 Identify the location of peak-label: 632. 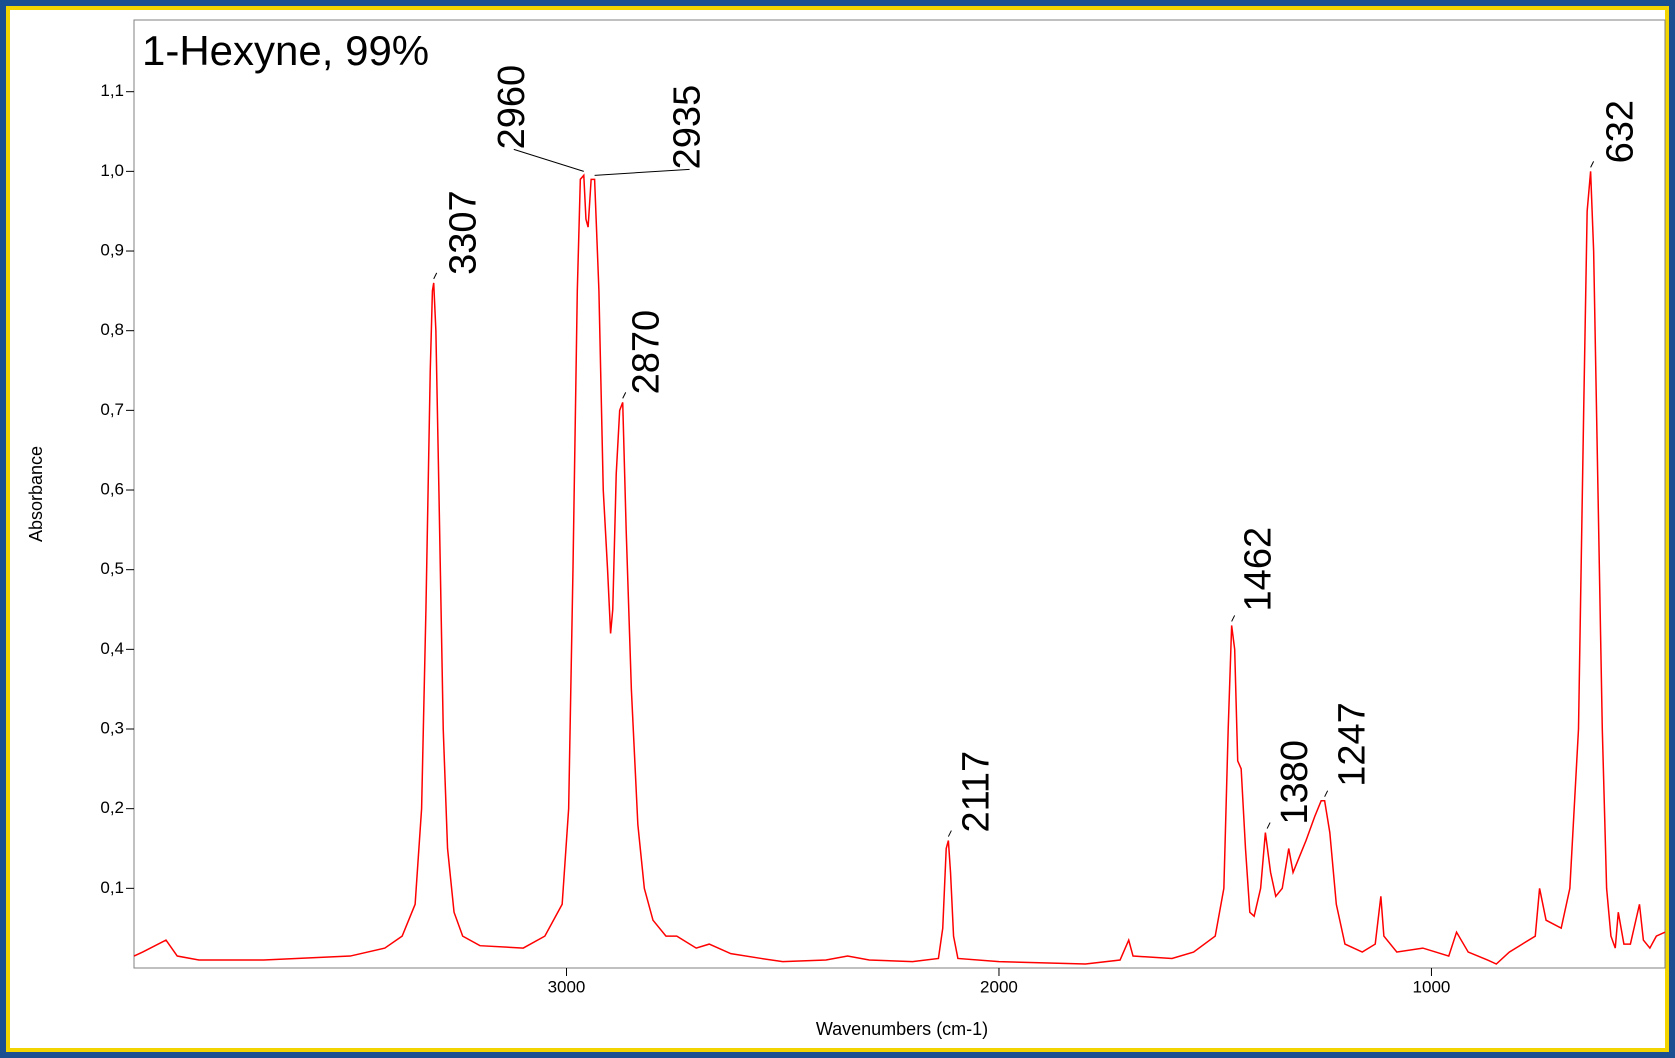
(1621, 131).